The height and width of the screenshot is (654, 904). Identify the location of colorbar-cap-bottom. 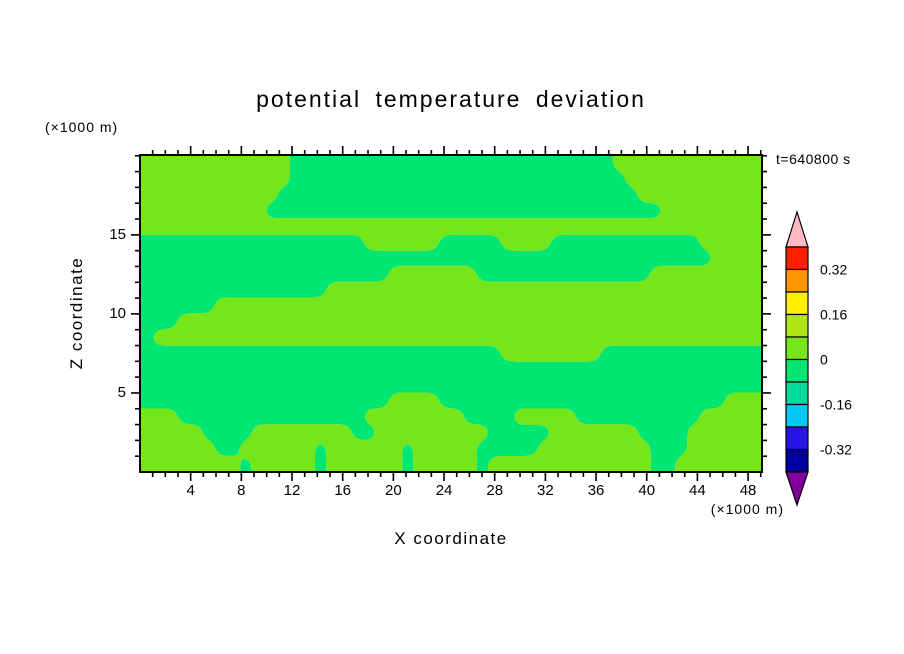
(797, 489).